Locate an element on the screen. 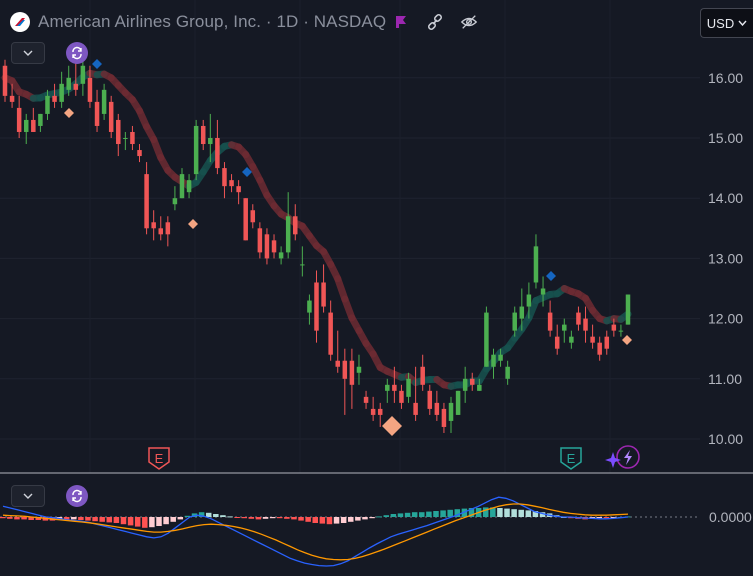 This screenshot has width=753, height=576. collapse-indicator-button is located at coordinates (28, 496).